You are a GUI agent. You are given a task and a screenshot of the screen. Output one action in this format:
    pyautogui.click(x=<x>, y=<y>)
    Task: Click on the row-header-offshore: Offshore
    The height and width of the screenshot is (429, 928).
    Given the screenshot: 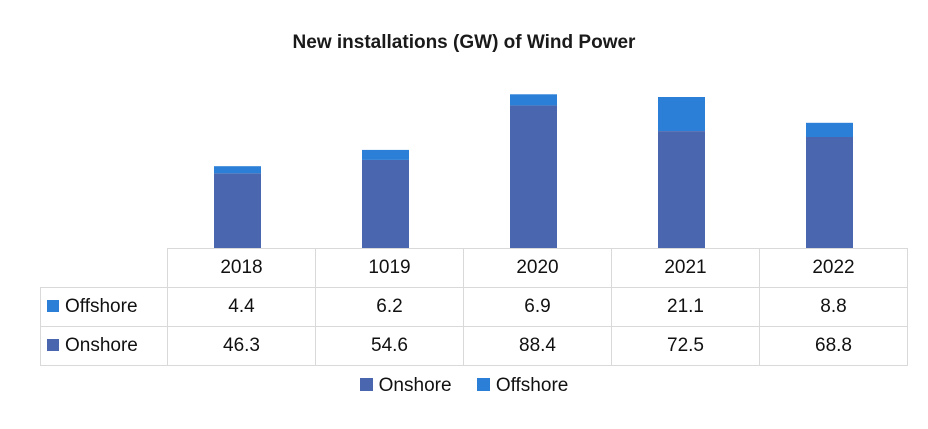 What is the action you would take?
    pyautogui.click(x=104, y=307)
    